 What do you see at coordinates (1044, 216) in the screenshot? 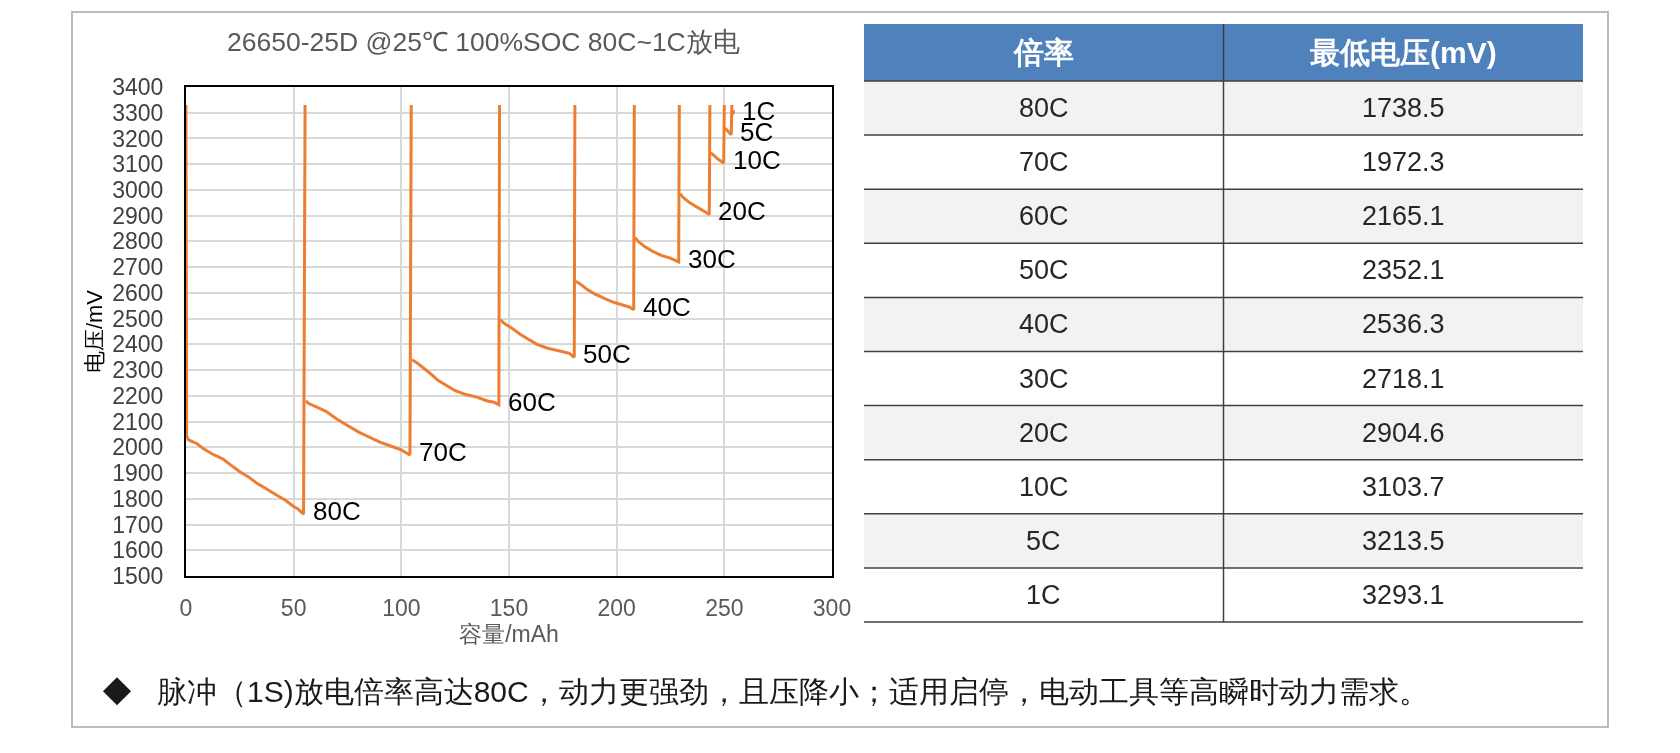
I see `y-tick-label: 60C` at bounding box center [1044, 216].